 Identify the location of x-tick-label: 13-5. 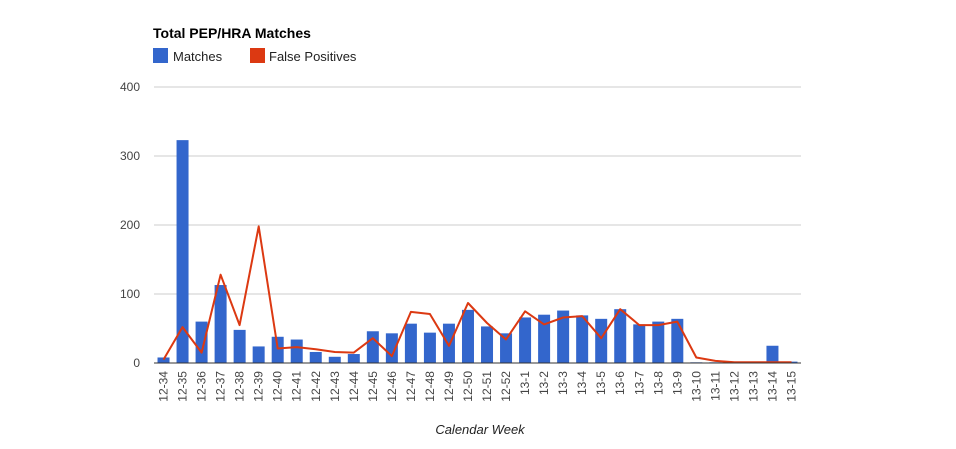
(601, 383).